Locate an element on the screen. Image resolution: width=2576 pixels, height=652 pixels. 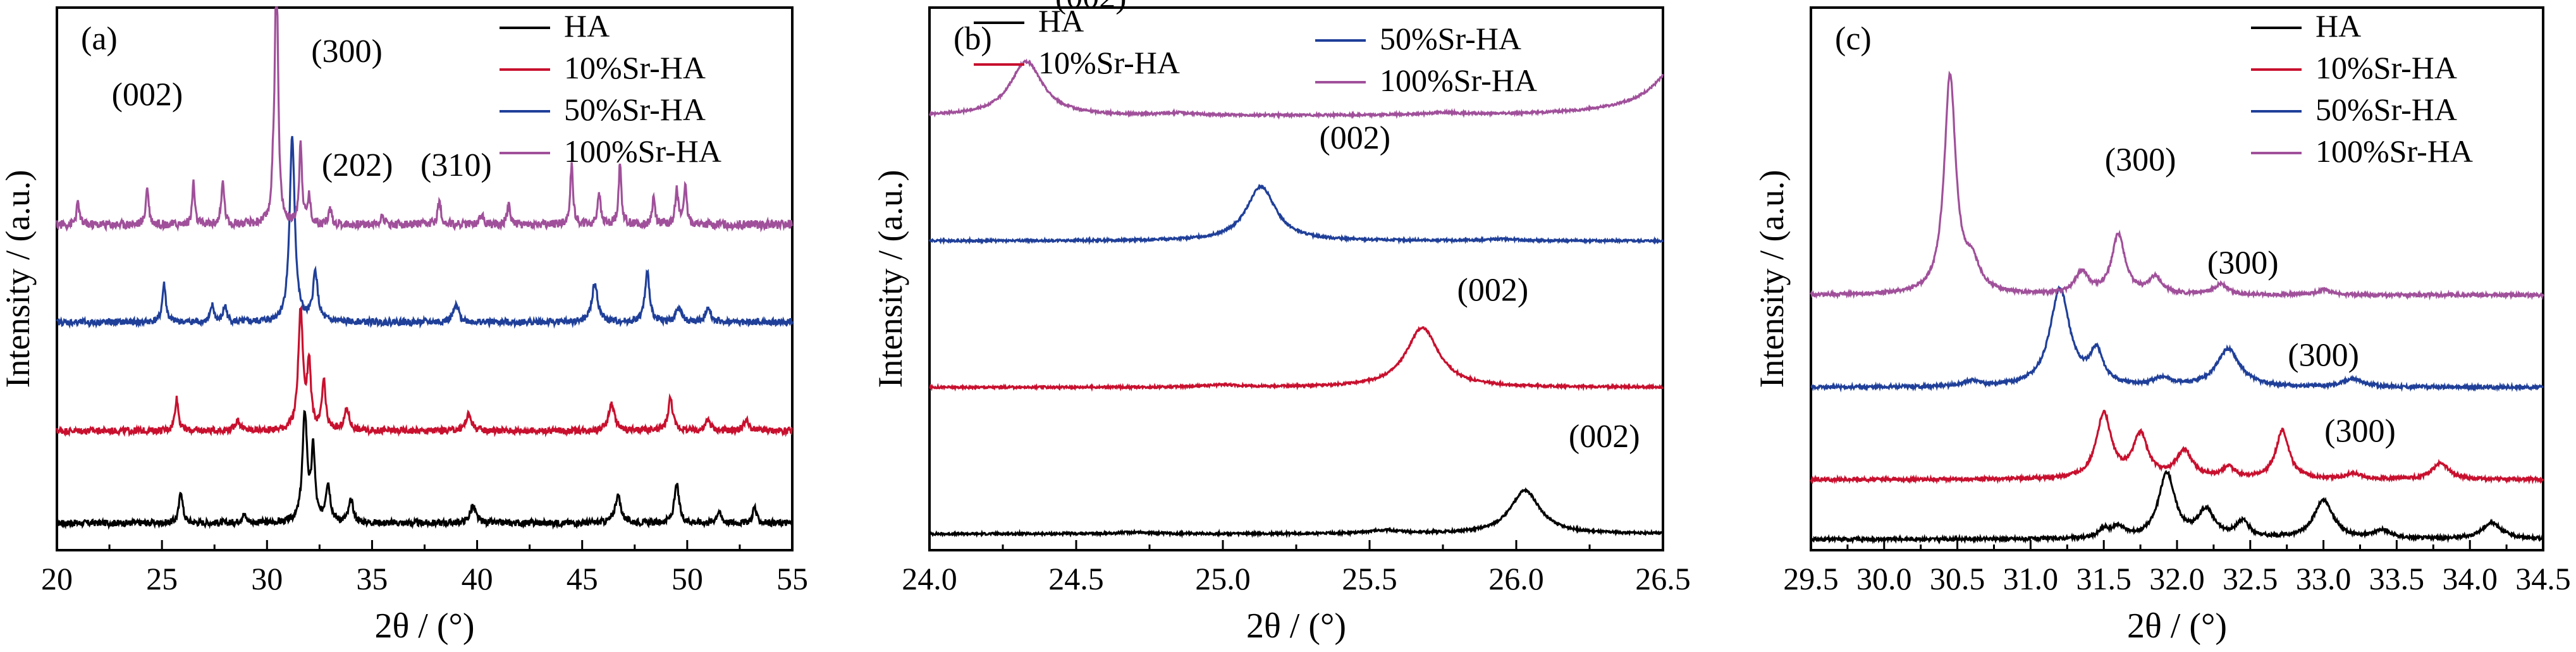
panel-c-x-tick-label: 33.0 is located at coordinates (2324, 578).